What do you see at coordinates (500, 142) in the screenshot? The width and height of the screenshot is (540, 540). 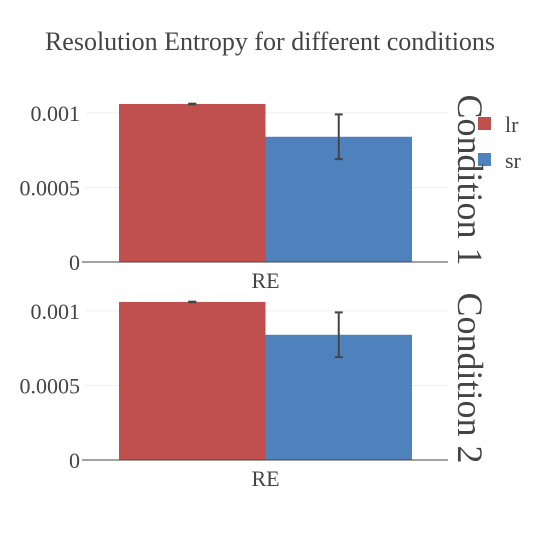 I see `legend: lr sr` at bounding box center [500, 142].